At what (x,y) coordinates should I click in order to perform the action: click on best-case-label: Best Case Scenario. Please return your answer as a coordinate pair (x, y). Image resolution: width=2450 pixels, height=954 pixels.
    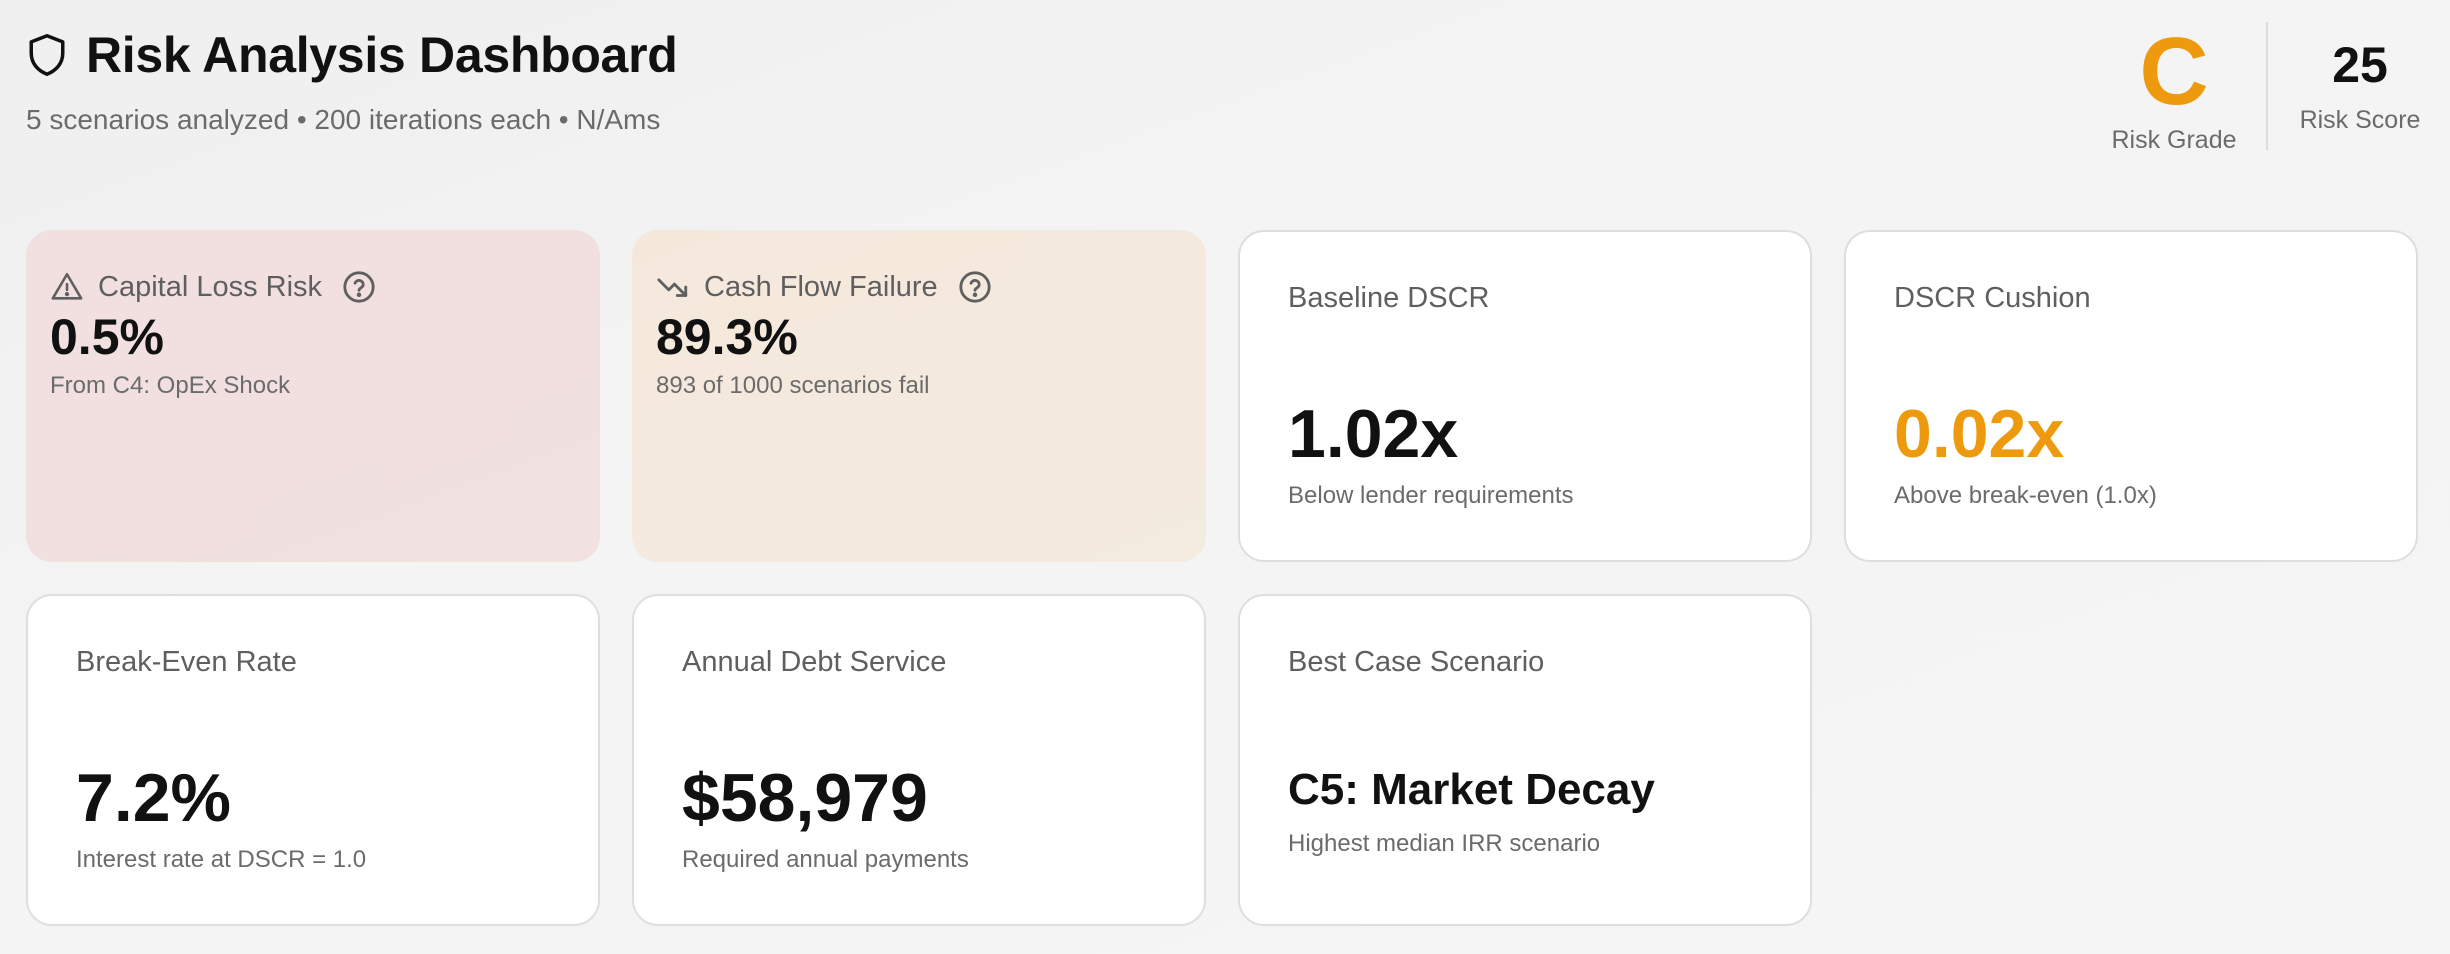
    Looking at the image, I should click on (1416, 662).